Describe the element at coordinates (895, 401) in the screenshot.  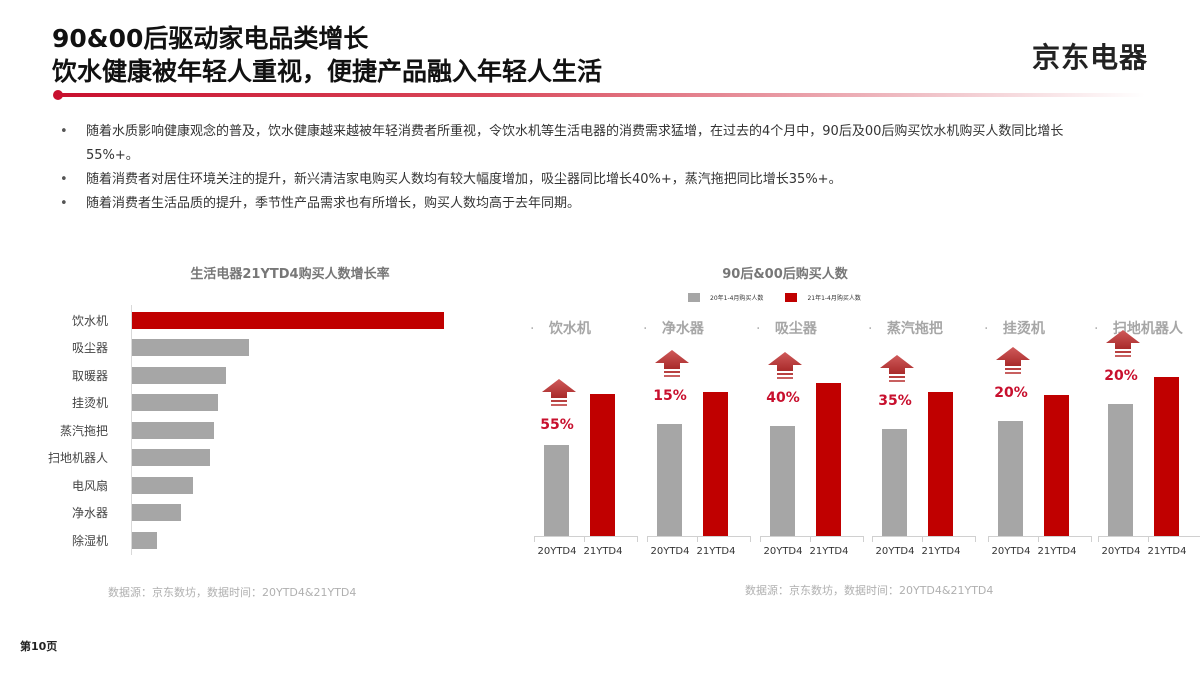
I see `growth-label: 35%` at that location.